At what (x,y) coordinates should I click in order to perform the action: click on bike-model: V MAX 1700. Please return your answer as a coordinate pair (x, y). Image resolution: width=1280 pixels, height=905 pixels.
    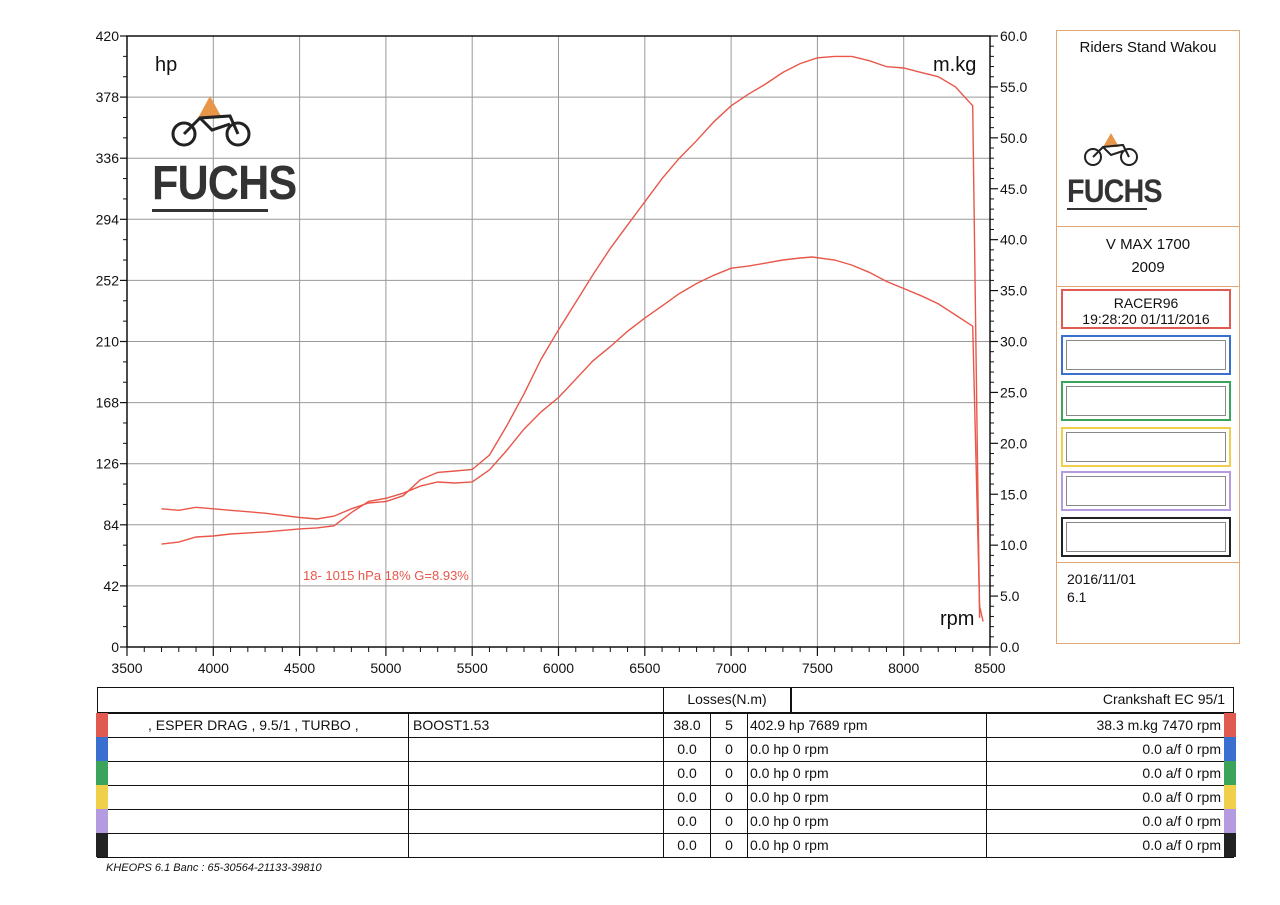
    Looking at the image, I should click on (1148, 244).